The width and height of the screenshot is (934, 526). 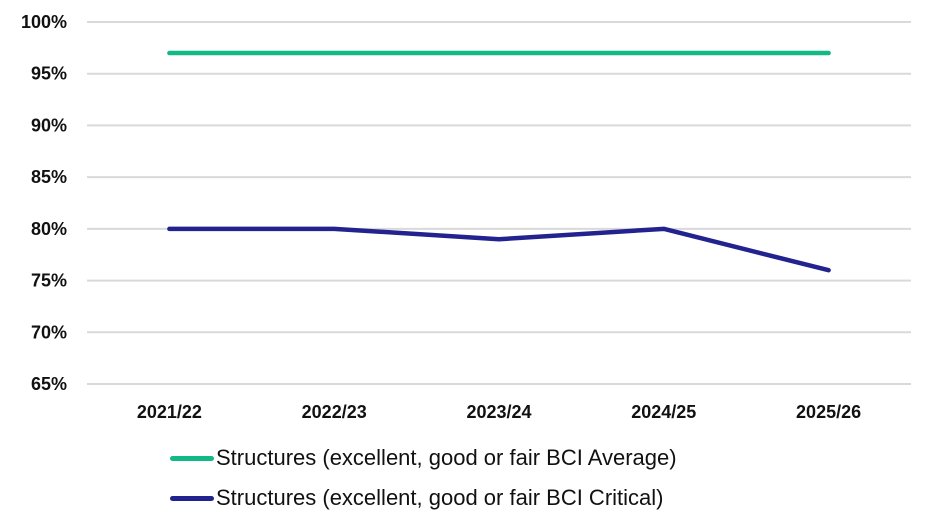 What do you see at coordinates (44, 22) in the screenshot?
I see `y-tick-label: 100%` at bounding box center [44, 22].